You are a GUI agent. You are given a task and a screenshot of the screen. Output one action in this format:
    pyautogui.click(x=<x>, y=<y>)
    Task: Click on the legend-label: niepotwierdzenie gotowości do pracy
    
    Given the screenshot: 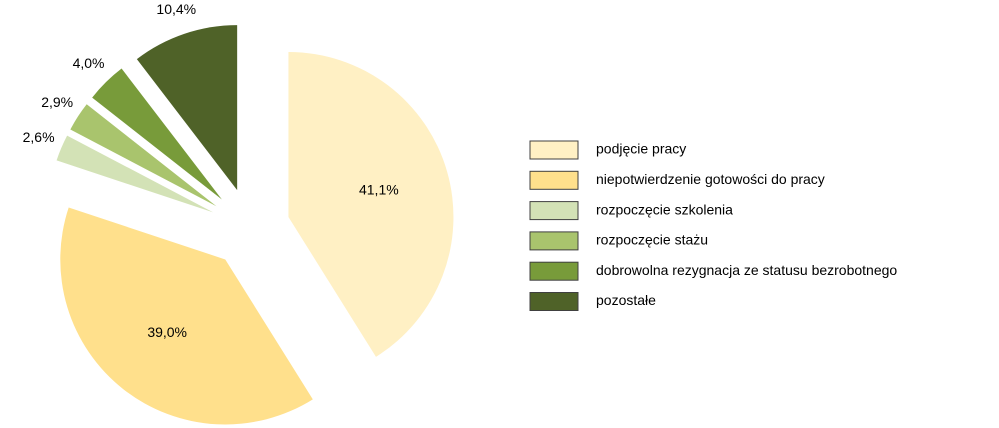 What is the action you would take?
    pyautogui.click(x=710, y=179)
    